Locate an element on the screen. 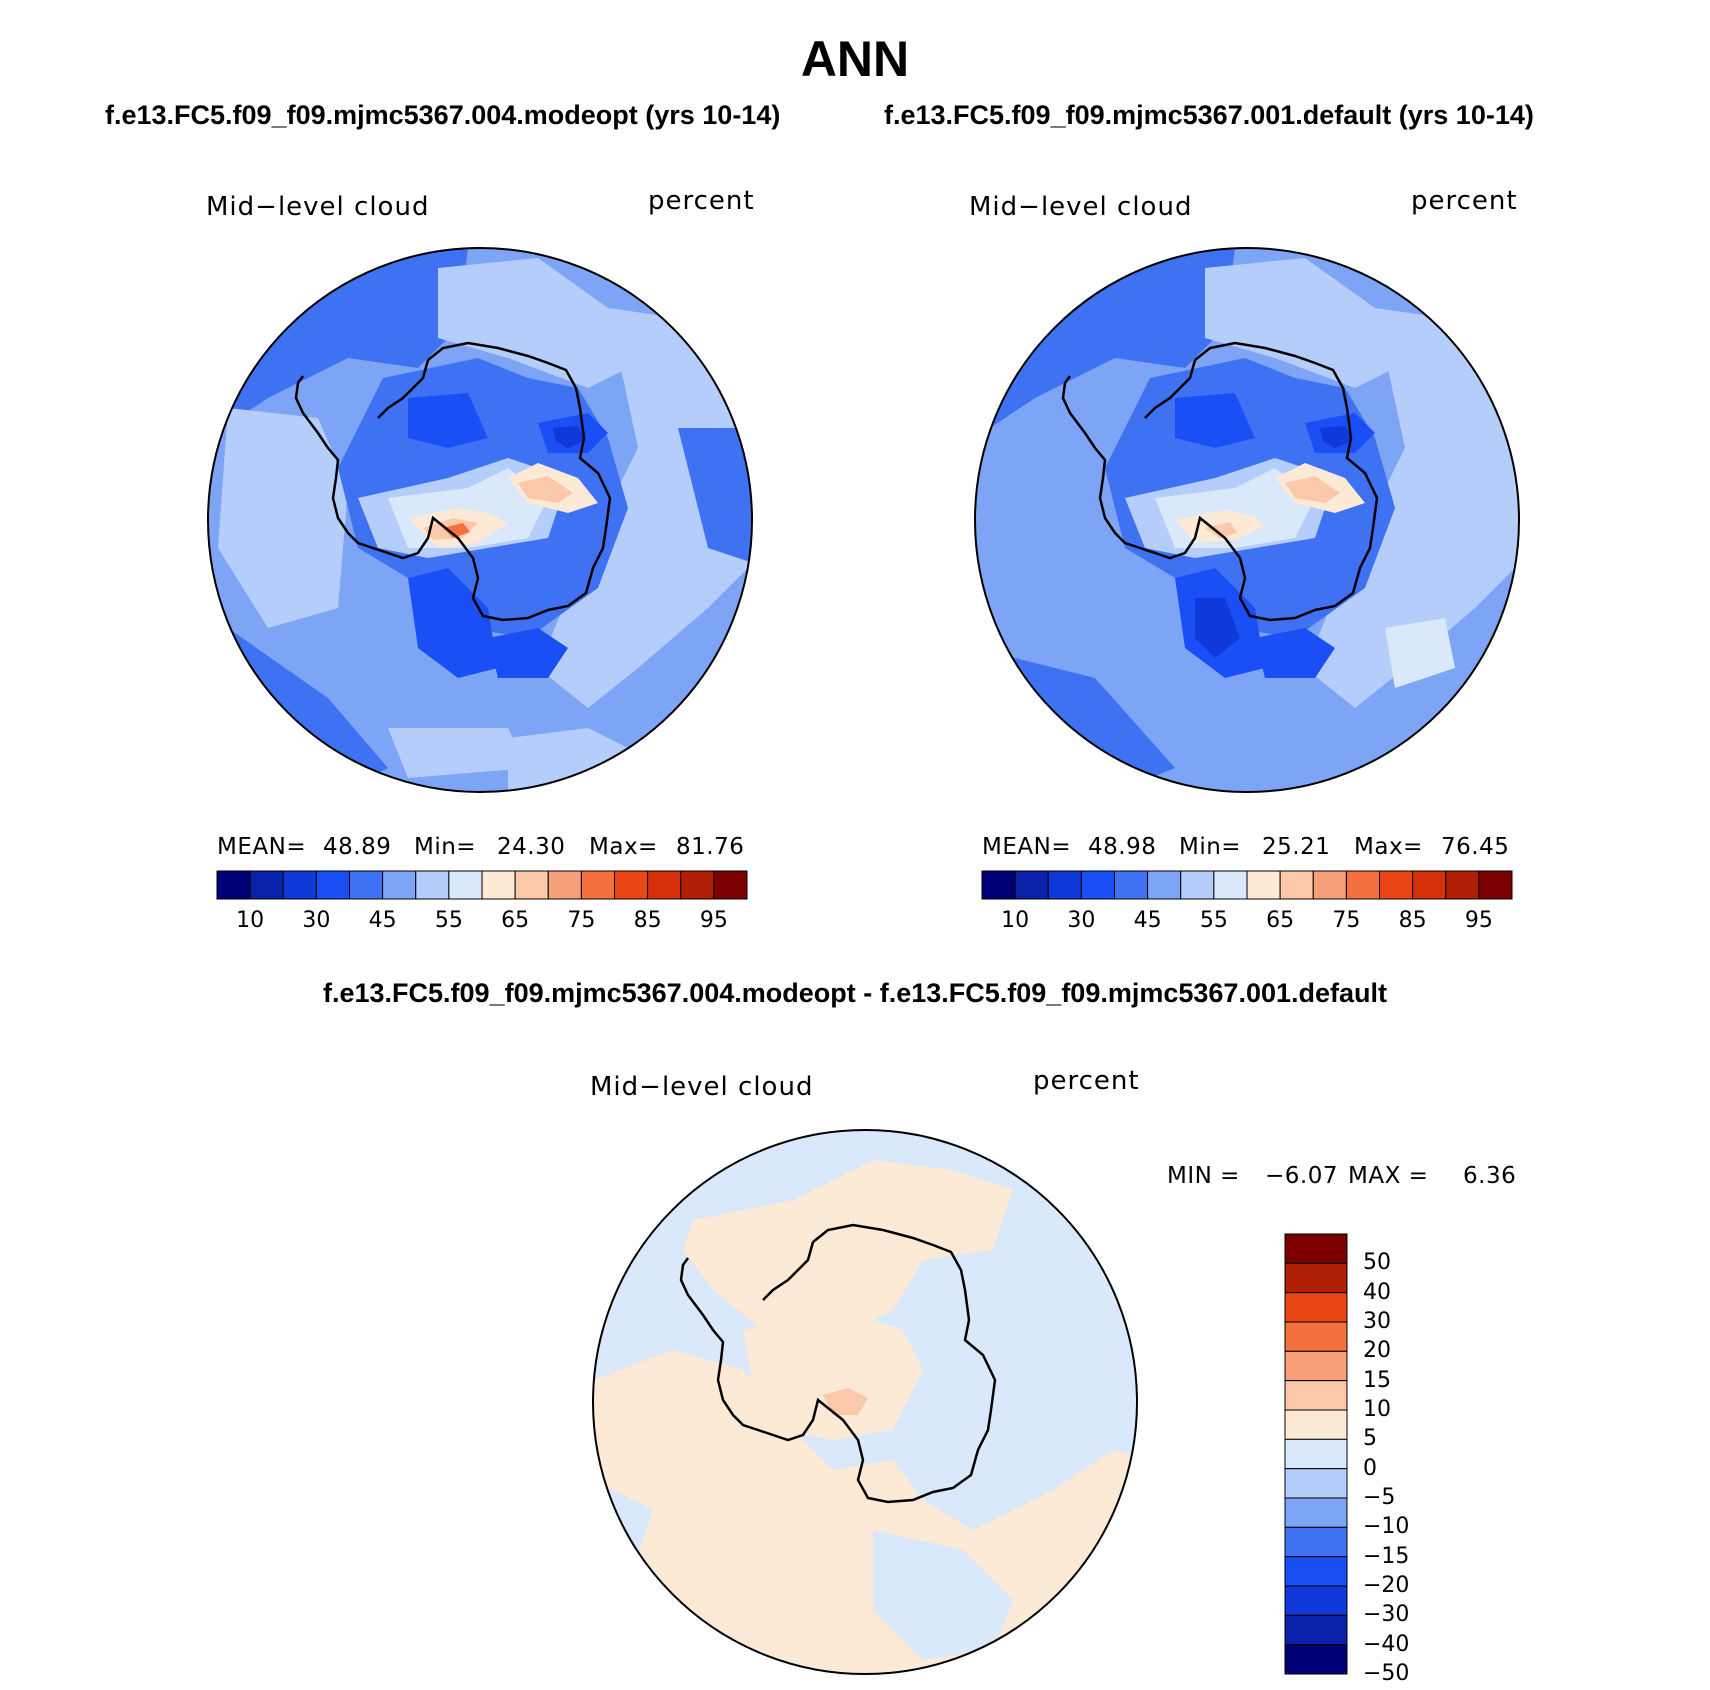 This screenshot has width=1710, height=1690. right-units-label: percent is located at coordinates (1464, 201).